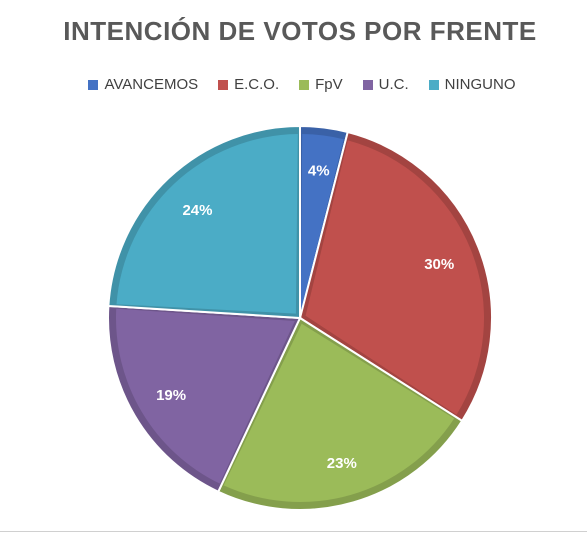 The width and height of the screenshot is (587, 535). Describe the element at coordinates (293, 84) in the screenshot. I see `legend: AVANCEMOS E.C.O. FpV U.C. NINGUNO` at that location.